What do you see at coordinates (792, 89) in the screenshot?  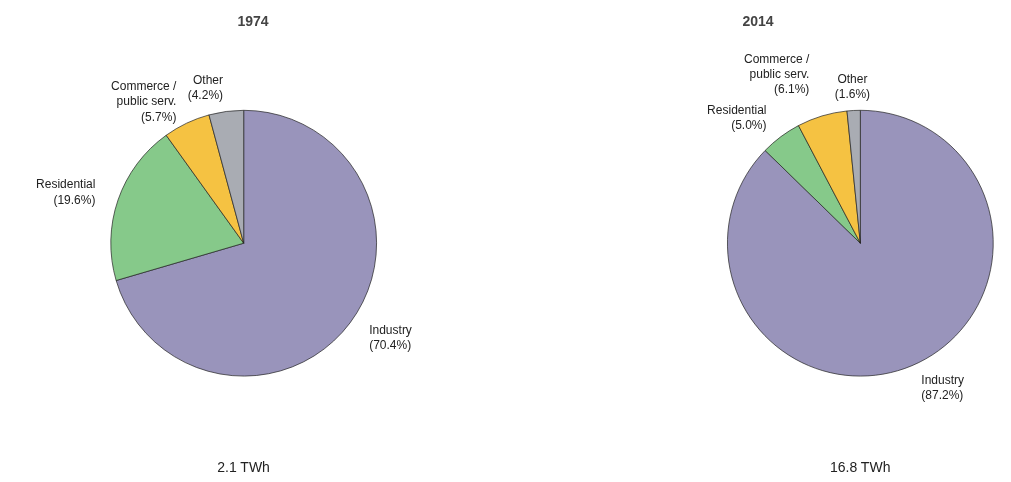 I see `data-label: (6.1%)` at bounding box center [792, 89].